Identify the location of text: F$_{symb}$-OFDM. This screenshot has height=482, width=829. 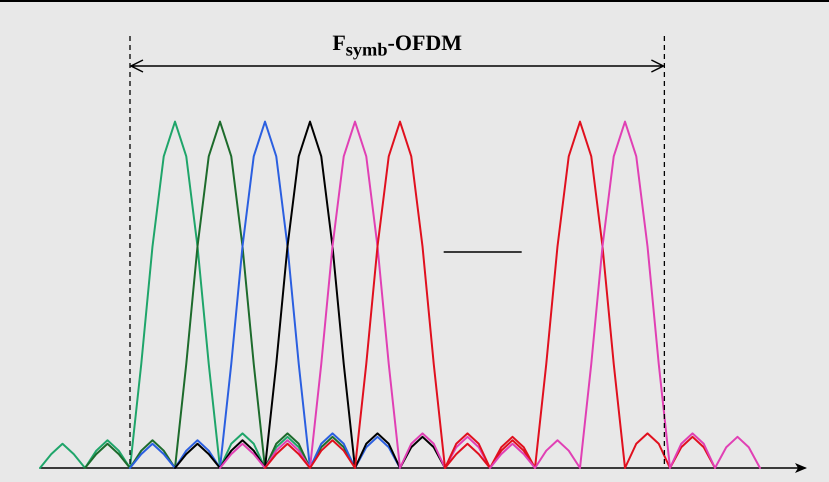
(397, 45).